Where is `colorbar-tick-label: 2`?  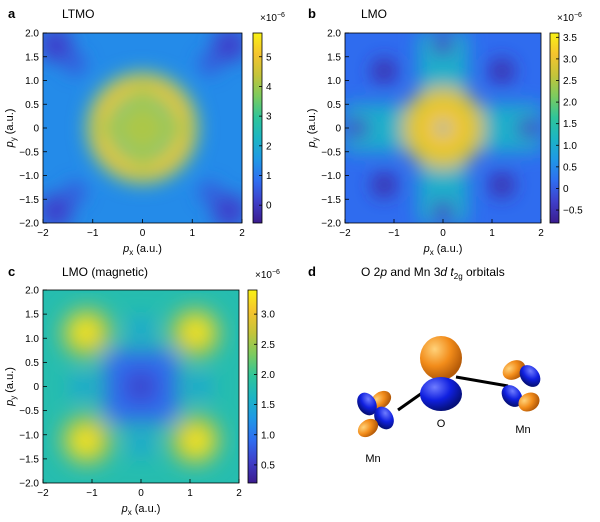 colorbar-tick-label: 2 is located at coordinates (269, 146).